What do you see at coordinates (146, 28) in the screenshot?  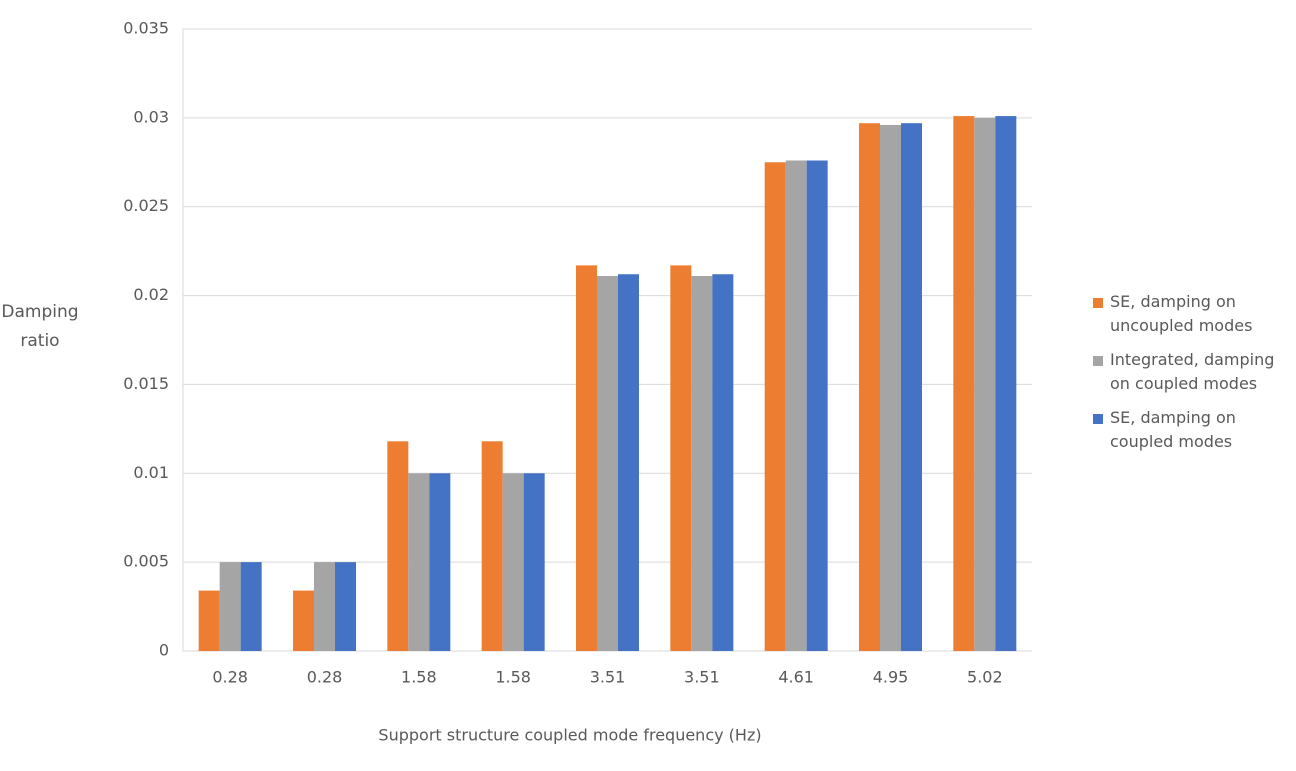 I see `y-tick-label: 0.035` at bounding box center [146, 28].